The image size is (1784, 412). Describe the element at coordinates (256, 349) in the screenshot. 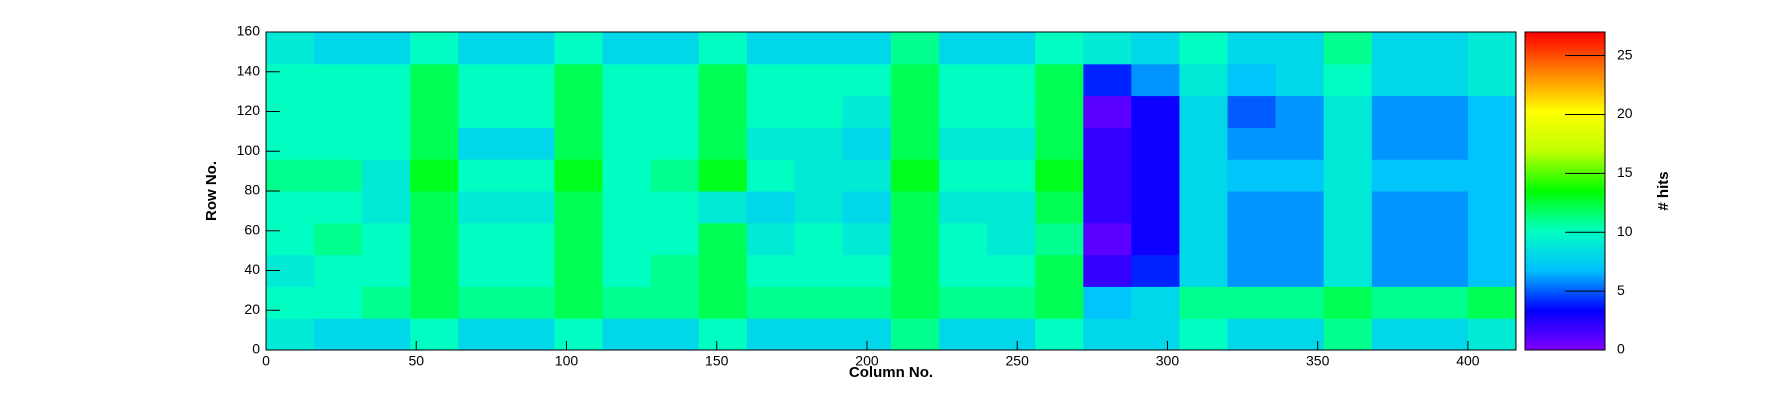

I see `y-tick-label: 0` at that location.